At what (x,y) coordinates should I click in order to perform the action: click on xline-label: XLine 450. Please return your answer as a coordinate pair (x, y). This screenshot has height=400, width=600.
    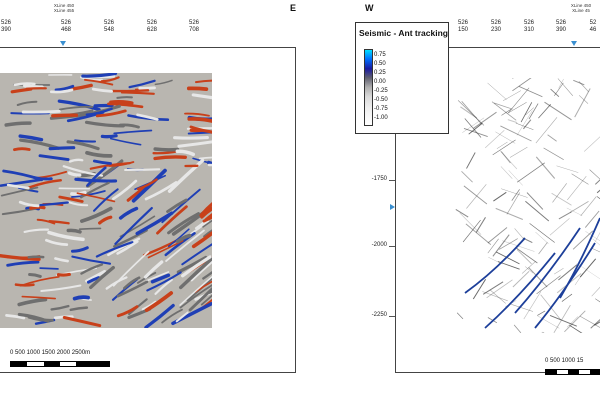
    Looking at the image, I should click on (581, 5).